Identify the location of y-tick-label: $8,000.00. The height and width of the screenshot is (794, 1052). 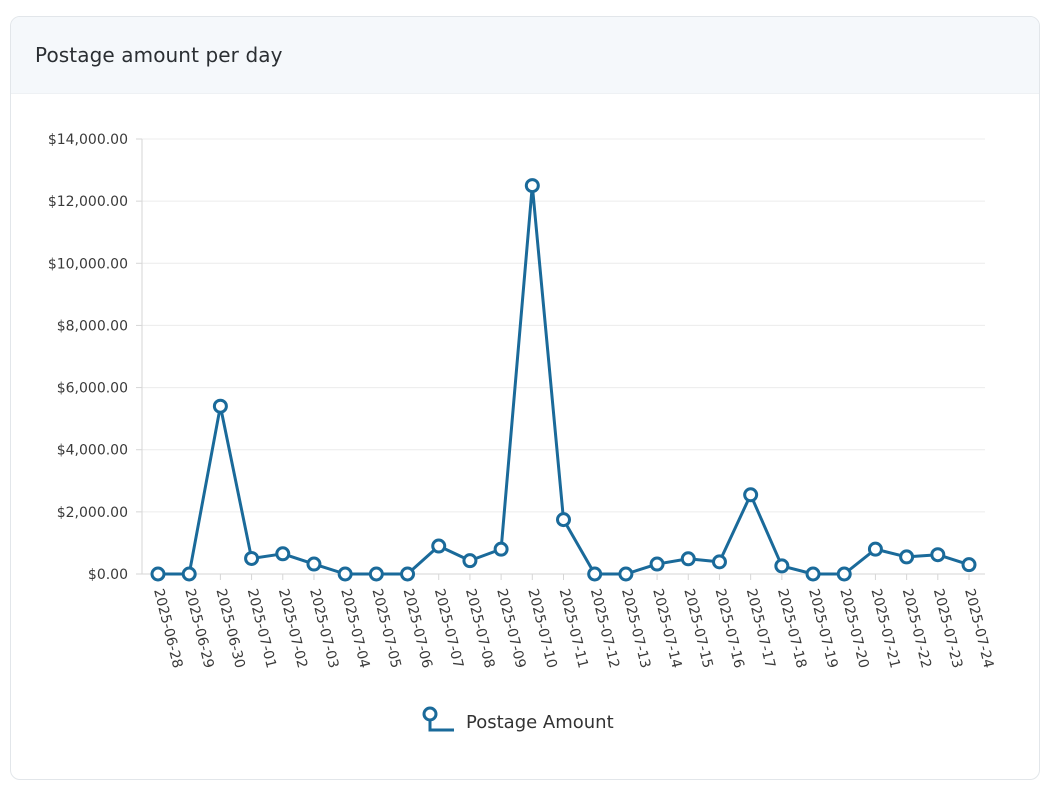
(92, 326).